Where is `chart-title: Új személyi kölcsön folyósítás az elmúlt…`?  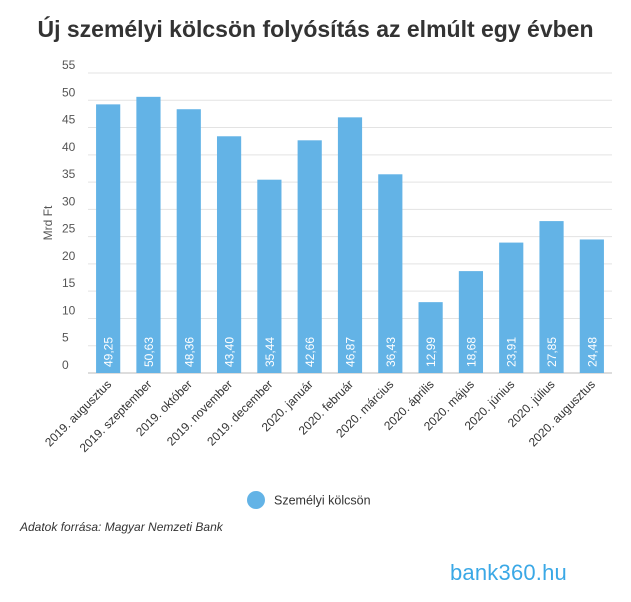 chart-title: Új személyi kölcsön folyósítás az elmúlt… is located at coordinates (315, 29).